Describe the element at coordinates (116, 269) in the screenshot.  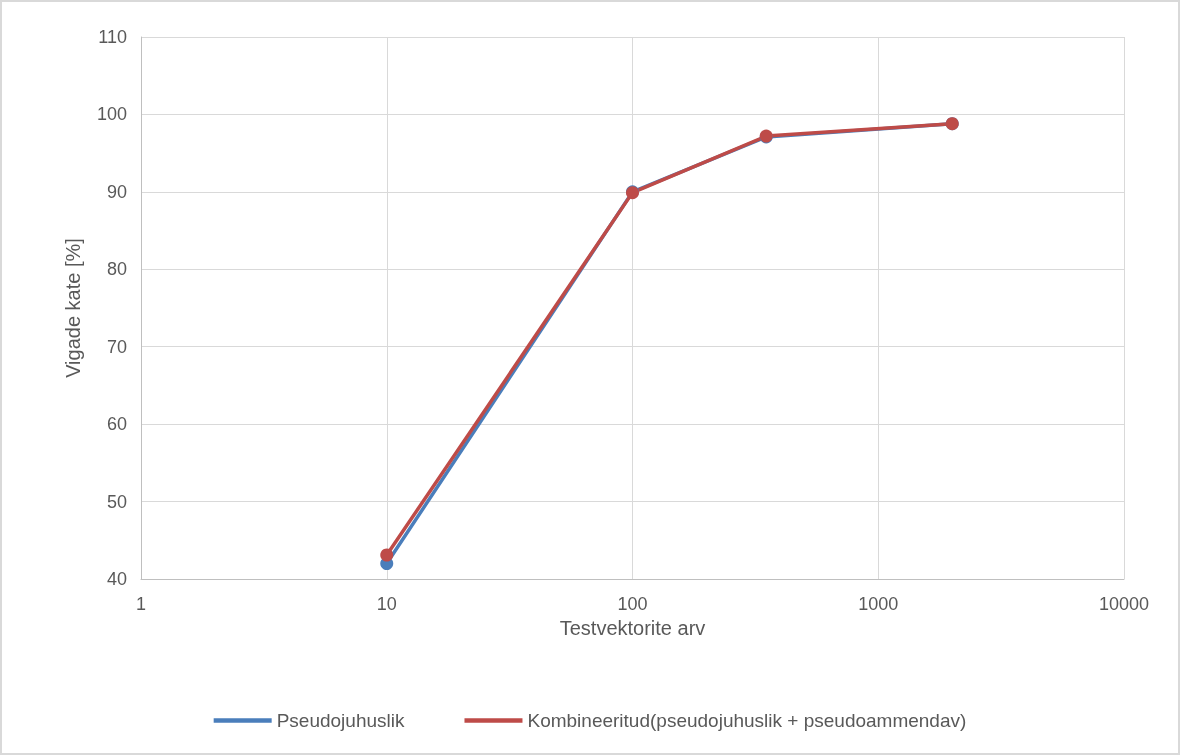
I see `y-tick-label: 80` at that location.